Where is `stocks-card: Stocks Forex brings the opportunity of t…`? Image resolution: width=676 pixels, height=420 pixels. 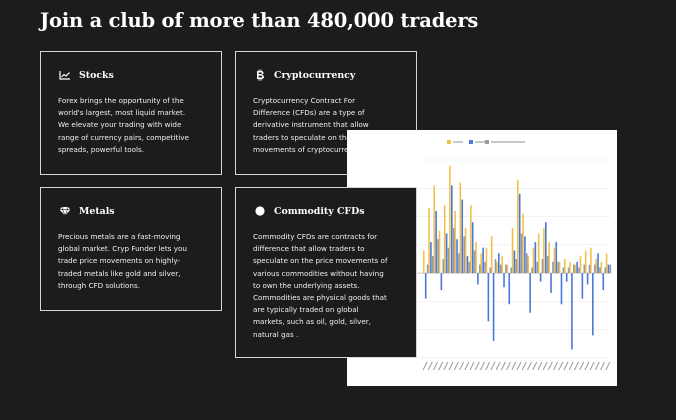 stocks-card: Stocks Forex brings the opportunity of t… is located at coordinates (131, 113).